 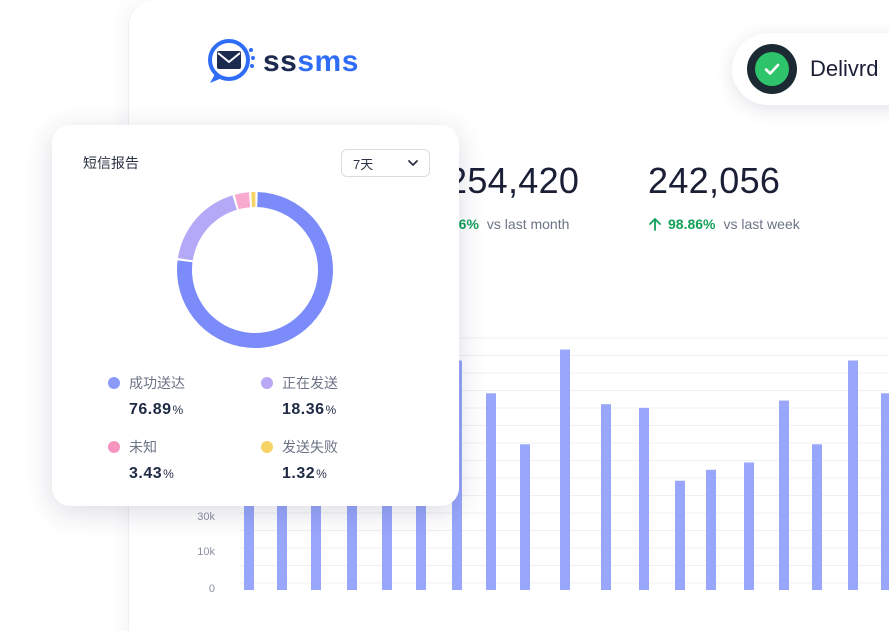 I want to click on legend-label: 未知, so click(x=143, y=447).